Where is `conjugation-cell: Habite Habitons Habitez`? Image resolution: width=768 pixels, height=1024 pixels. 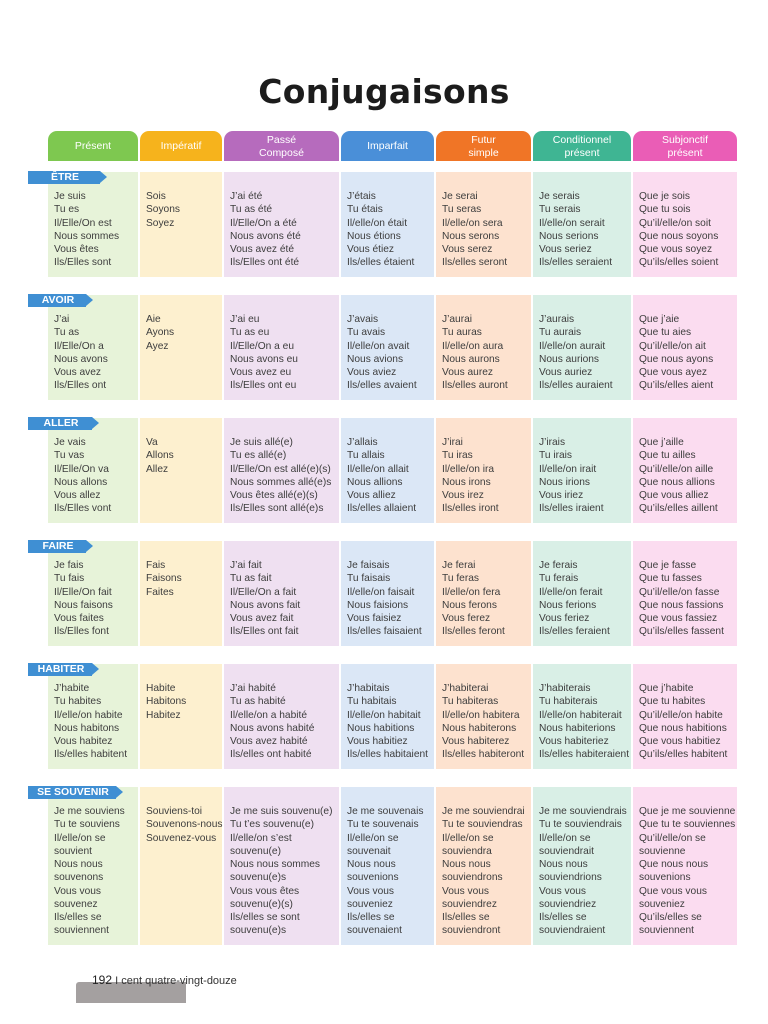
conjugation-cell: Habite Habitons Habitez is located at coordinates (166, 702).